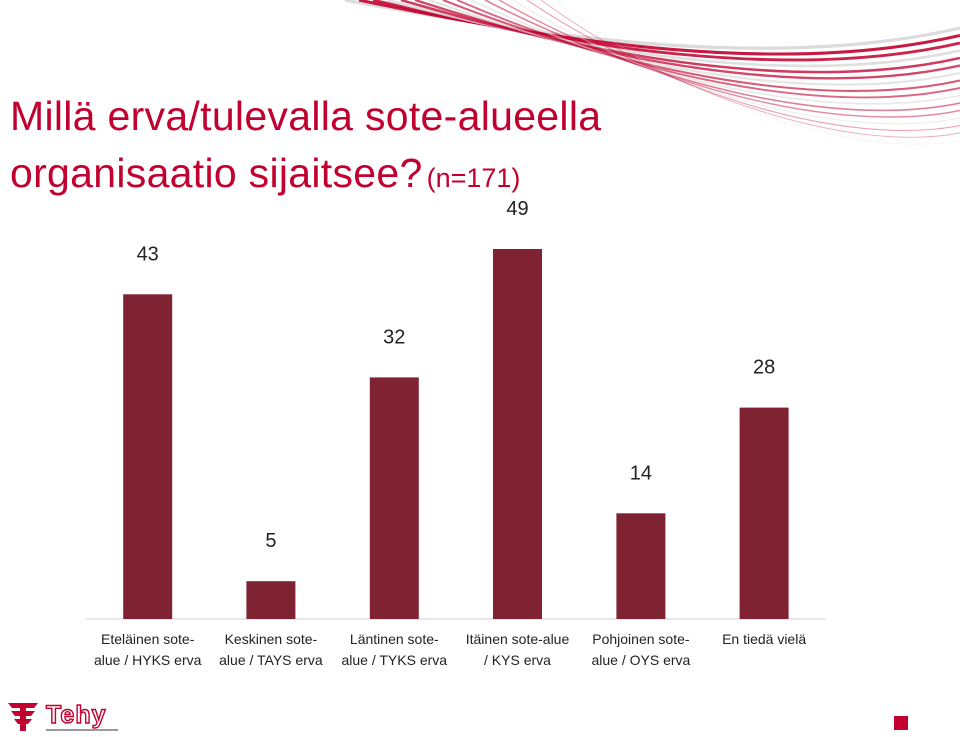  I want to click on category-label: Pohjoinen sote-, so click(641, 639).